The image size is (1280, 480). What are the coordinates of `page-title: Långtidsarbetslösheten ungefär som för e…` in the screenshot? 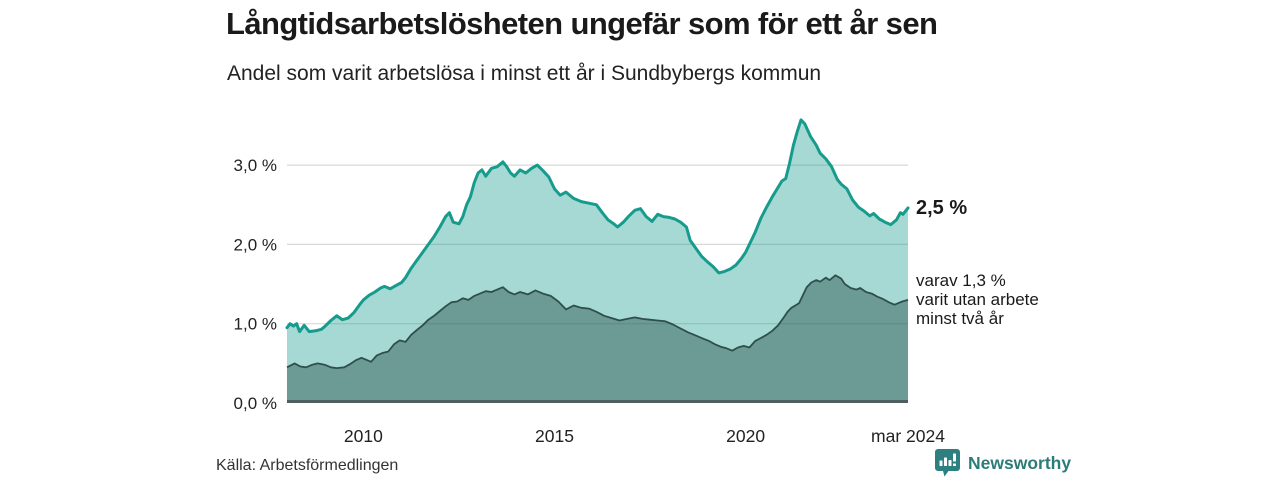 It's located at (582, 23).